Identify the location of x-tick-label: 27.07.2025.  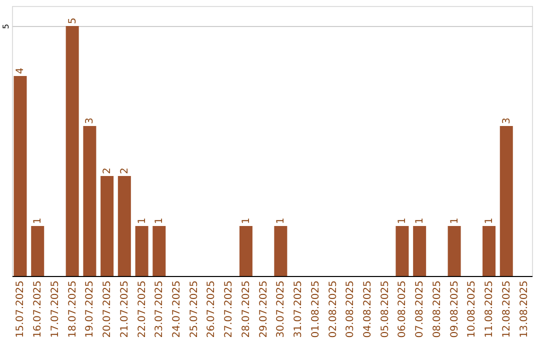
(229, 309).